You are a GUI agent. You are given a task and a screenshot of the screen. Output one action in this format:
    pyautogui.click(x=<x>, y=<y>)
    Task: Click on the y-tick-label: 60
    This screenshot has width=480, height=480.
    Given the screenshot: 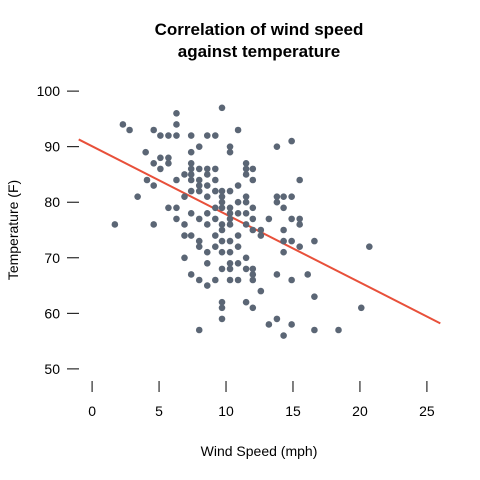 What is the action you would take?
    pyautogui.click(x=52, y=313)
    